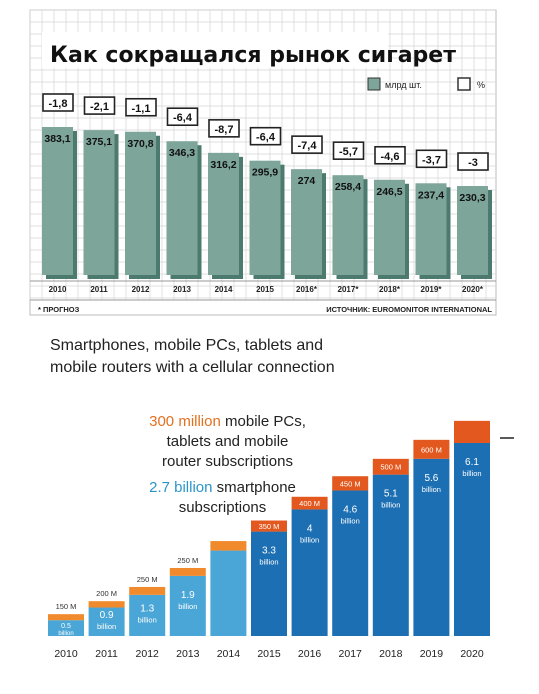 The height and width of the screenshot is (694, 539). I want to click on top-year-label: 2019*, so click(432, 289).